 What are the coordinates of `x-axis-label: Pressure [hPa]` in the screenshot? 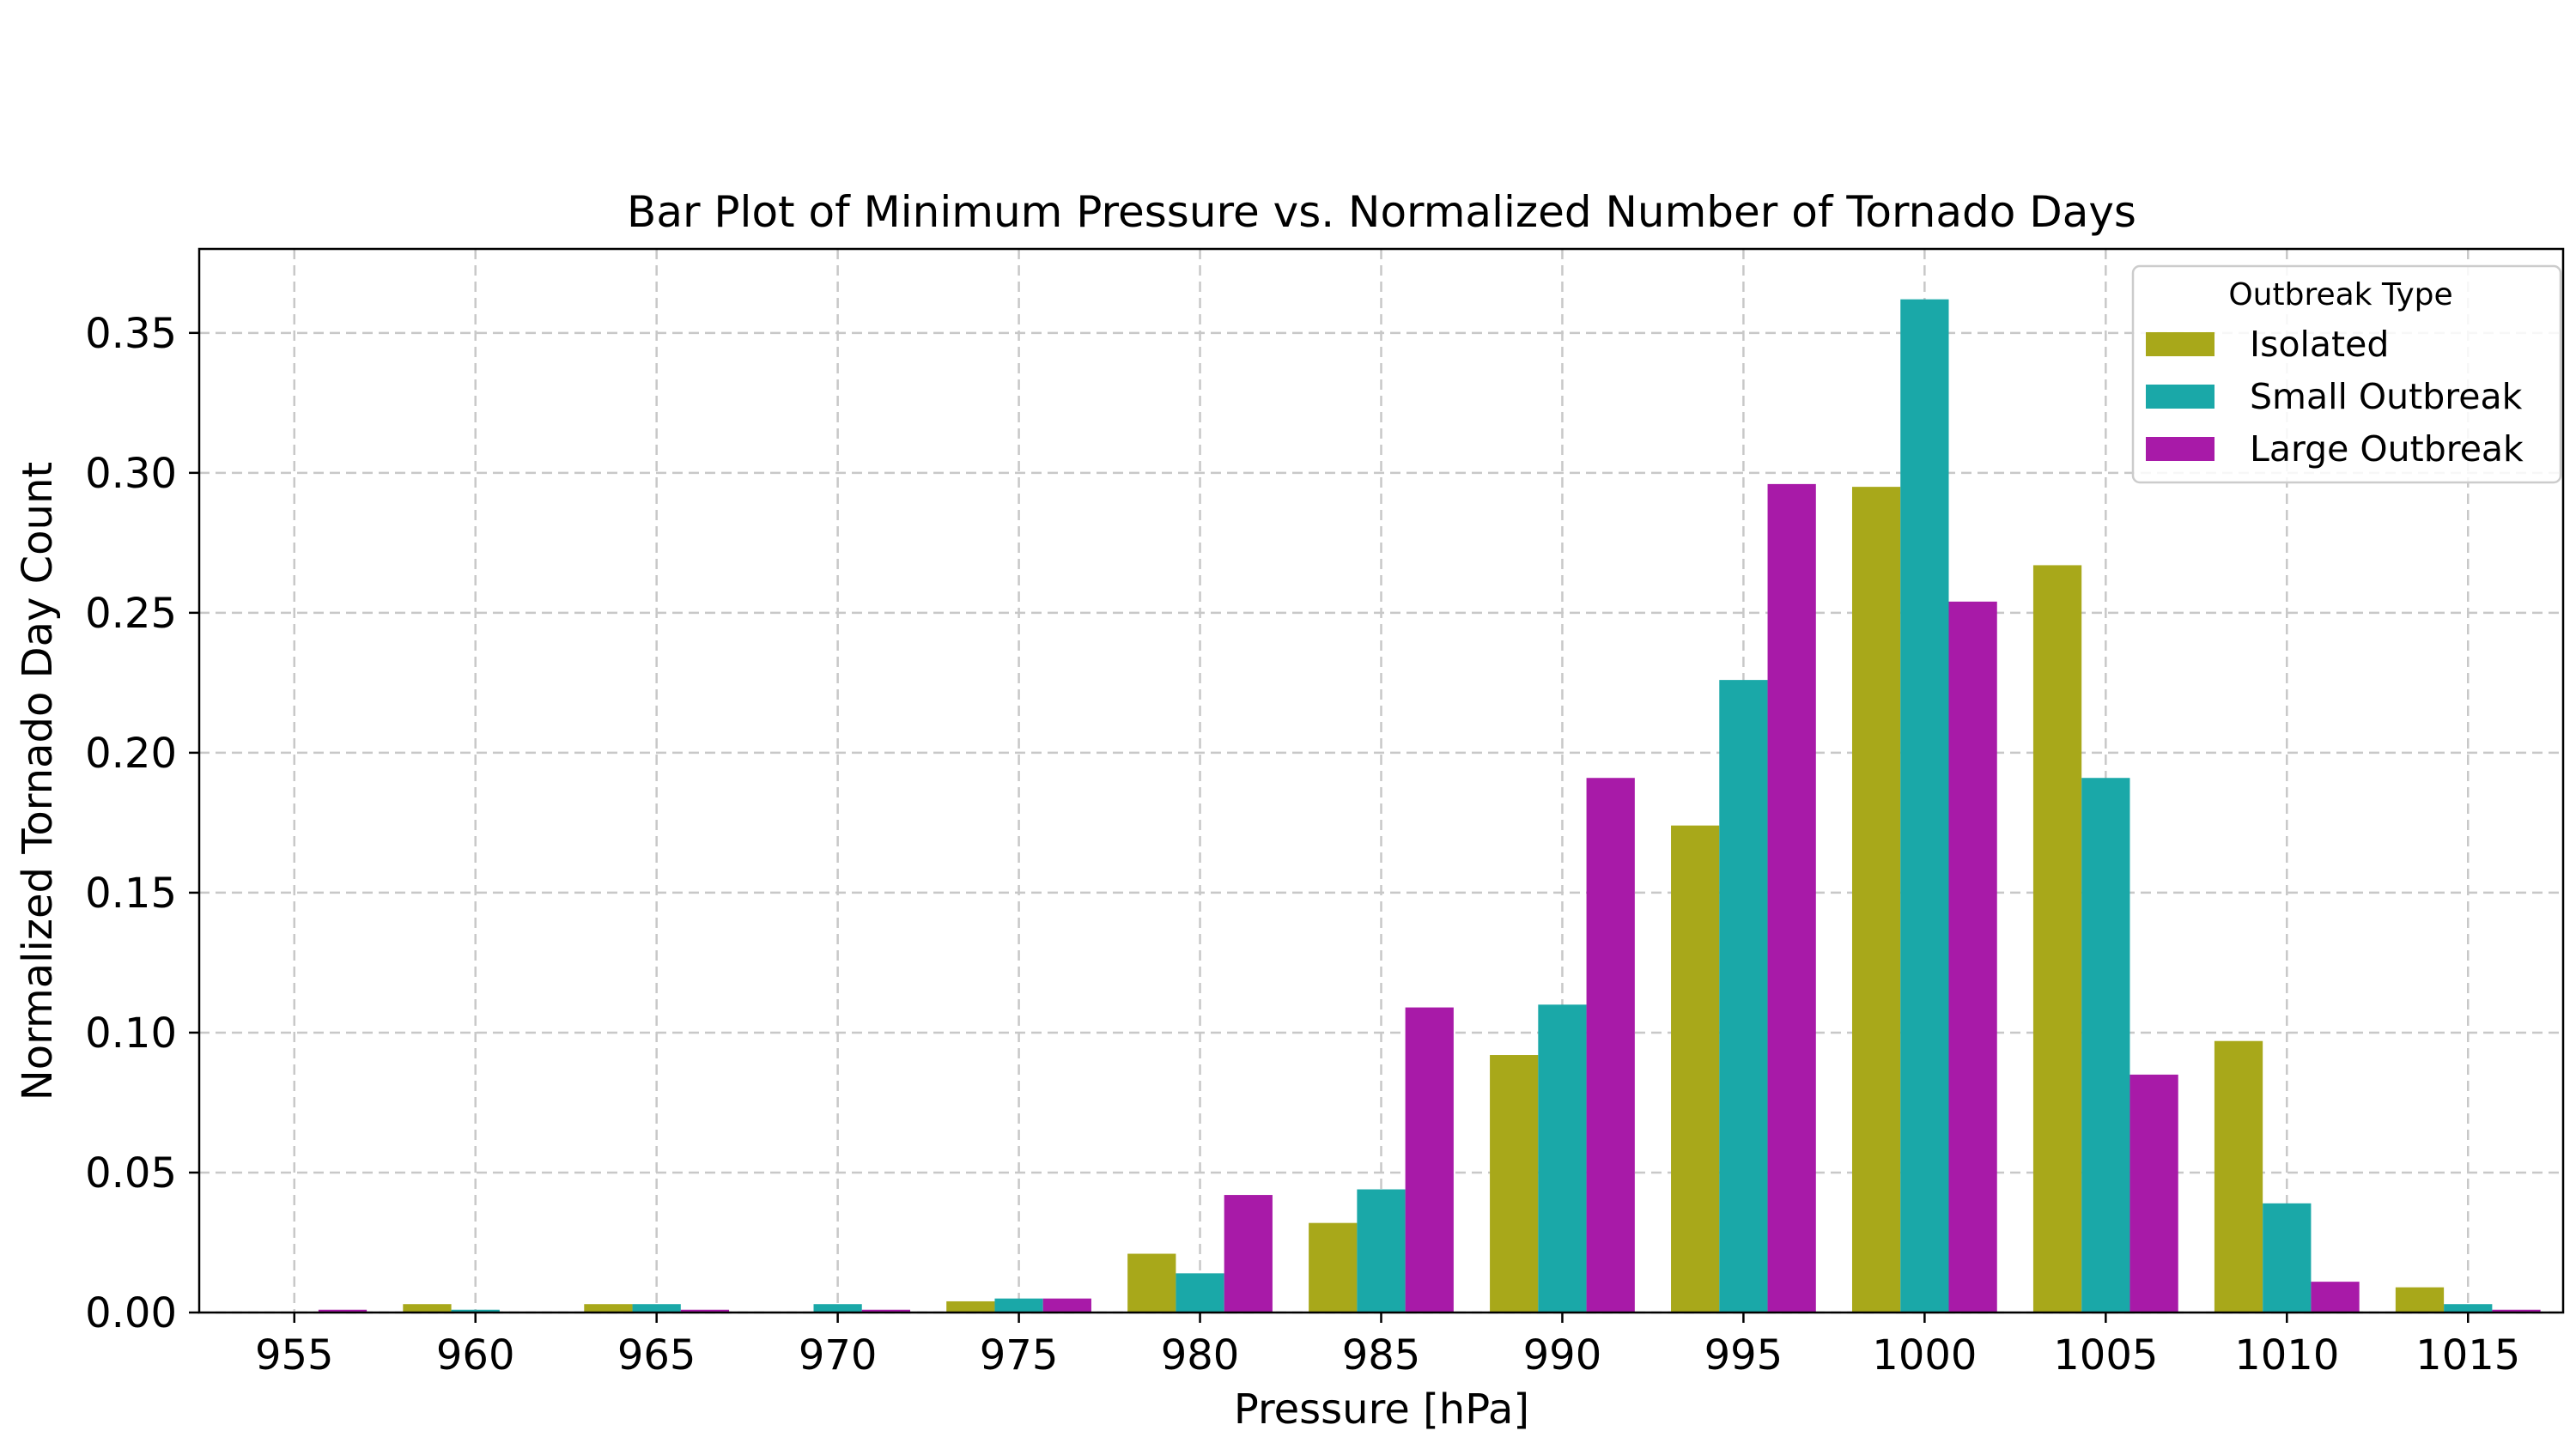 It's located at (1382, 1409).